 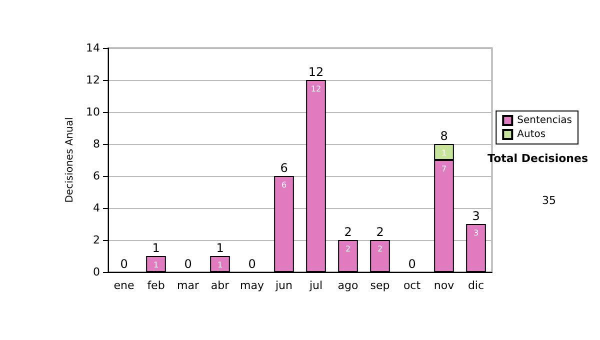 I want to click on y-tick-label: 12, so click(x=93, y=80).